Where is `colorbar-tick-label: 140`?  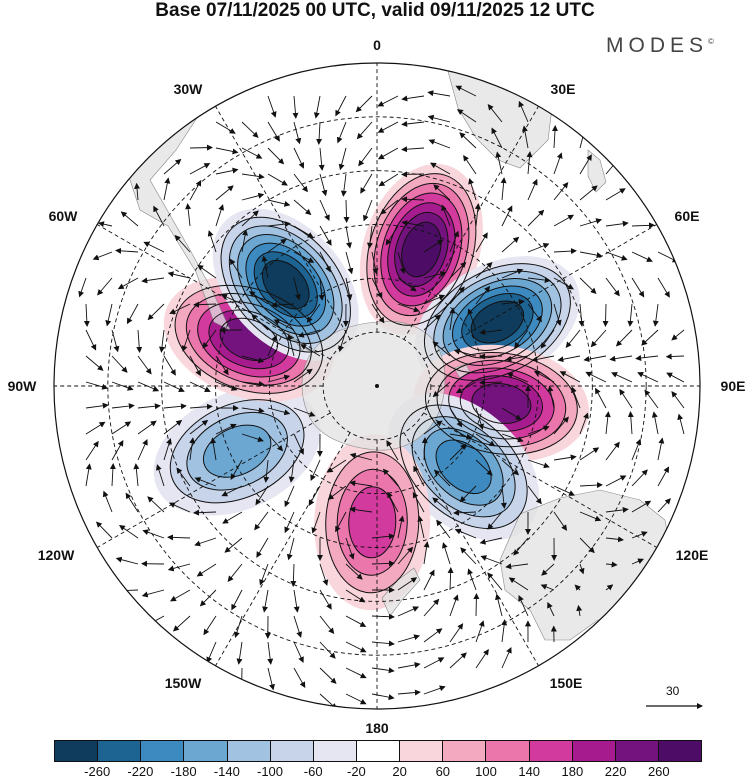
colorbar-tick-label: 140 is located at coordinates (529, 771).